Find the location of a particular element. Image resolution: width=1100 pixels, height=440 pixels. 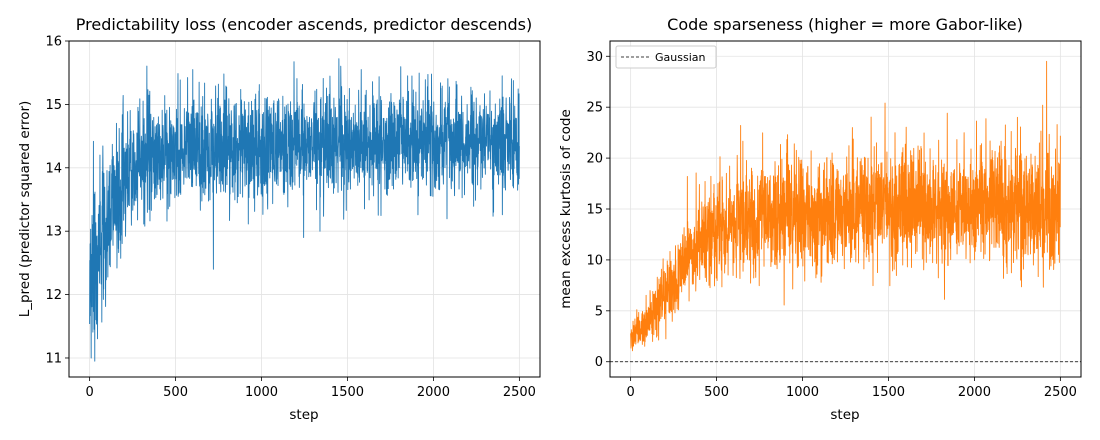

kurtosis-y-tick-label: 10 is located at coordinates (594, 260).